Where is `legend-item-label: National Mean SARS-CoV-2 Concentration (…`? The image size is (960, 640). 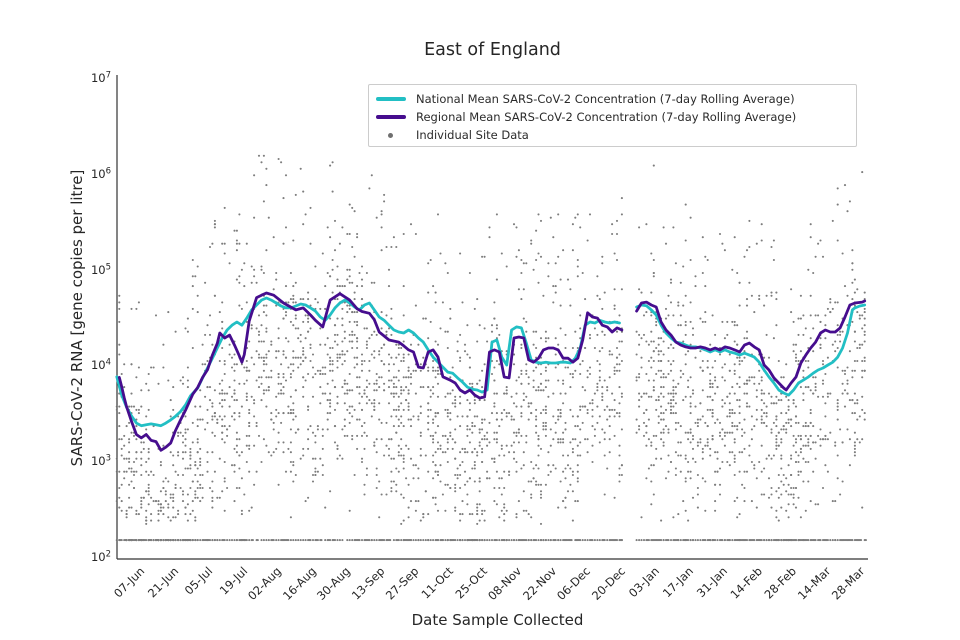 legend-item-label: National Mean SARS-CoV-2 Concentration (… is located at coordinates (605, 99).